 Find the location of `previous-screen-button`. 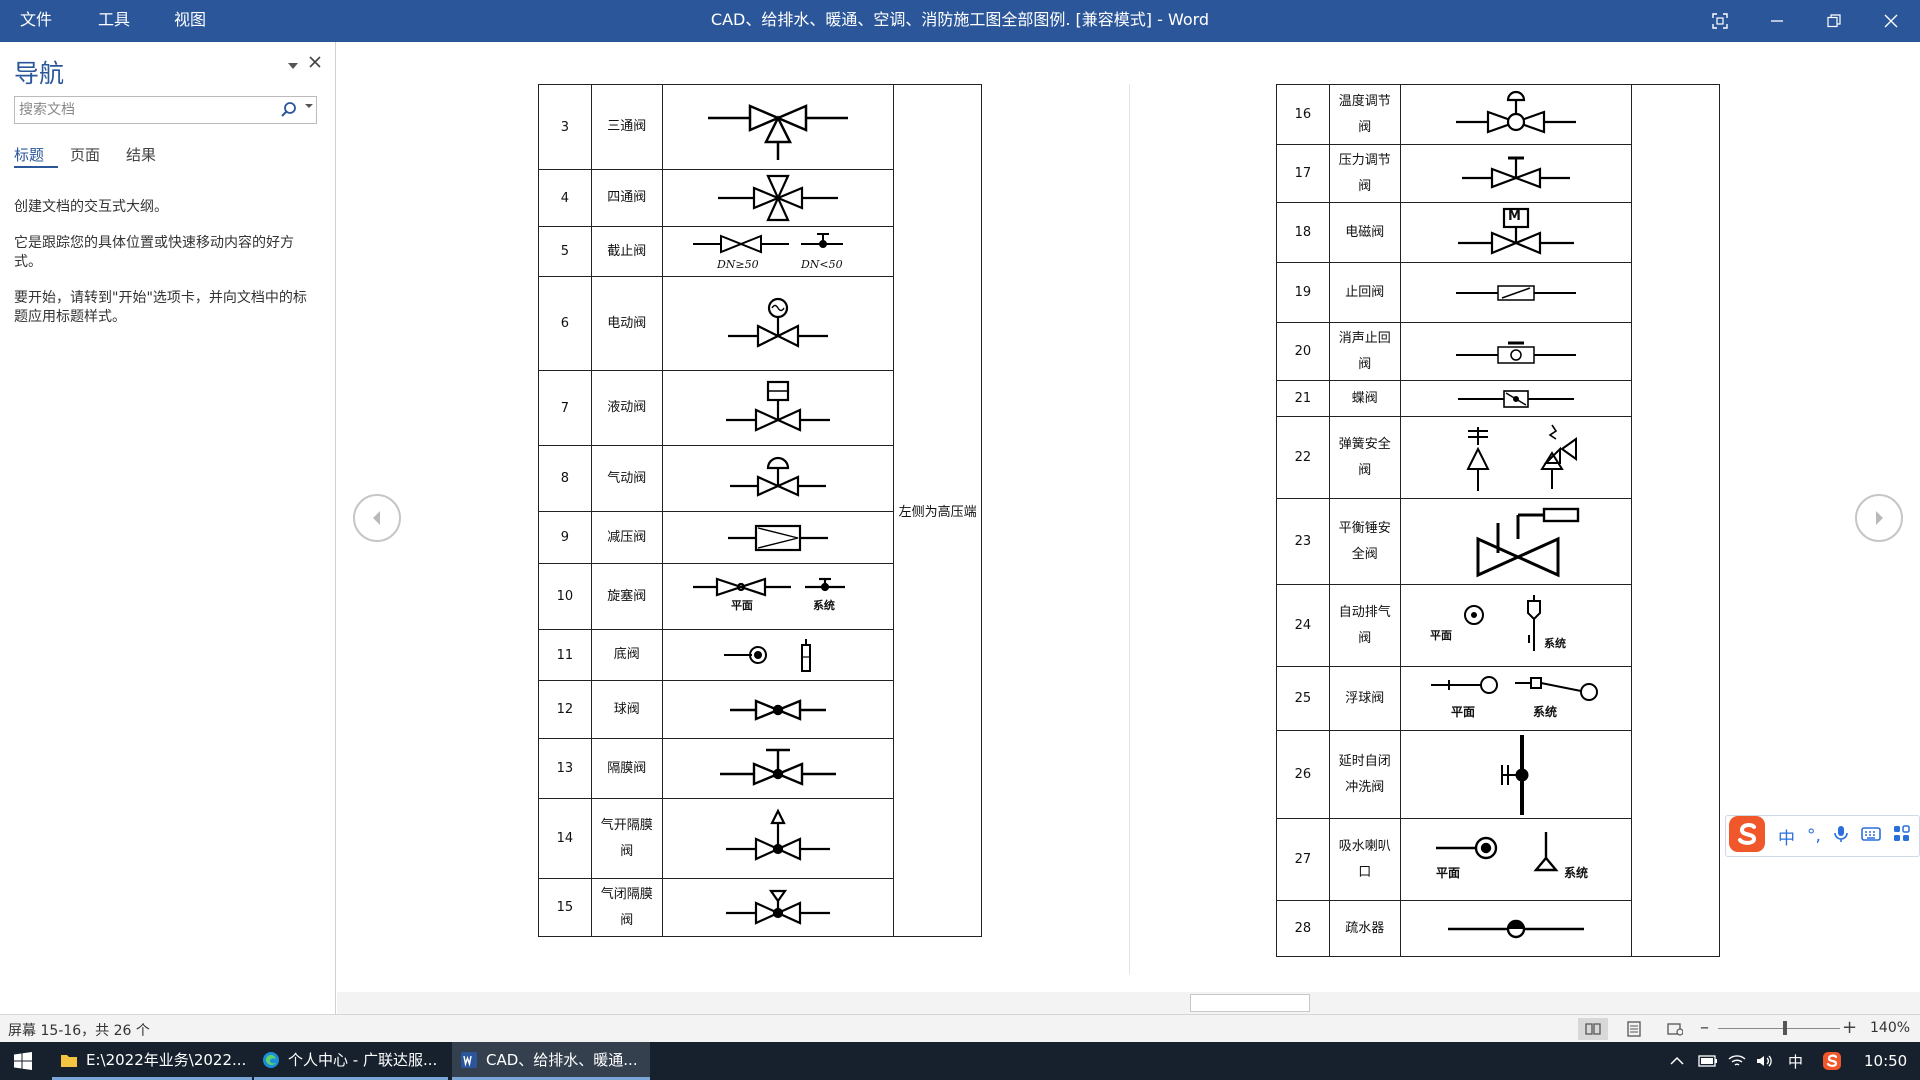

previous-screen-button is located at coordinates (377, 518).